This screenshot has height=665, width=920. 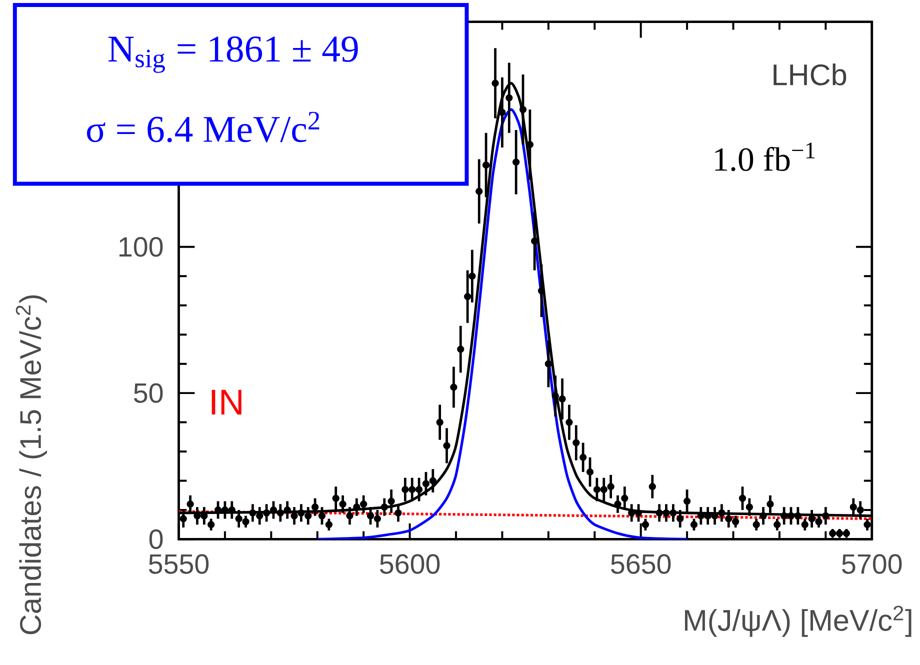 I want to click on x-tick-label: 5700, so click(x=872, y=564).